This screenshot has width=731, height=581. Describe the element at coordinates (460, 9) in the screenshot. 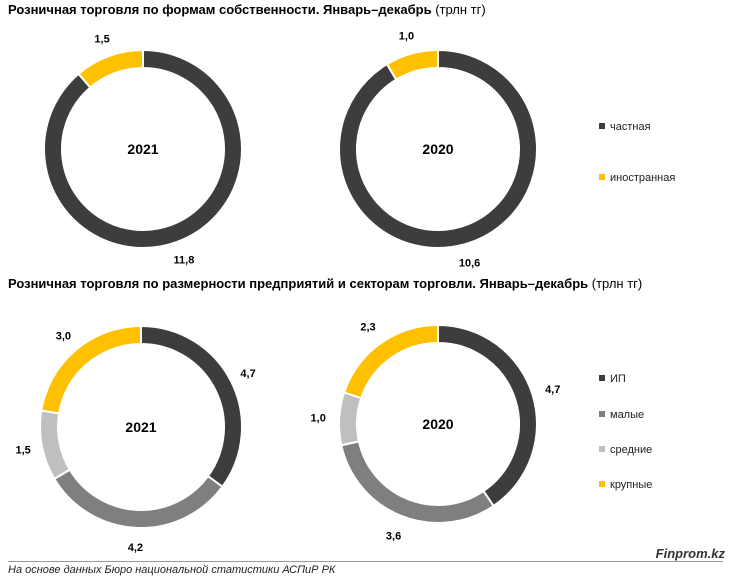

I see `title-ownership-unit: (трлн тг)` at that location.